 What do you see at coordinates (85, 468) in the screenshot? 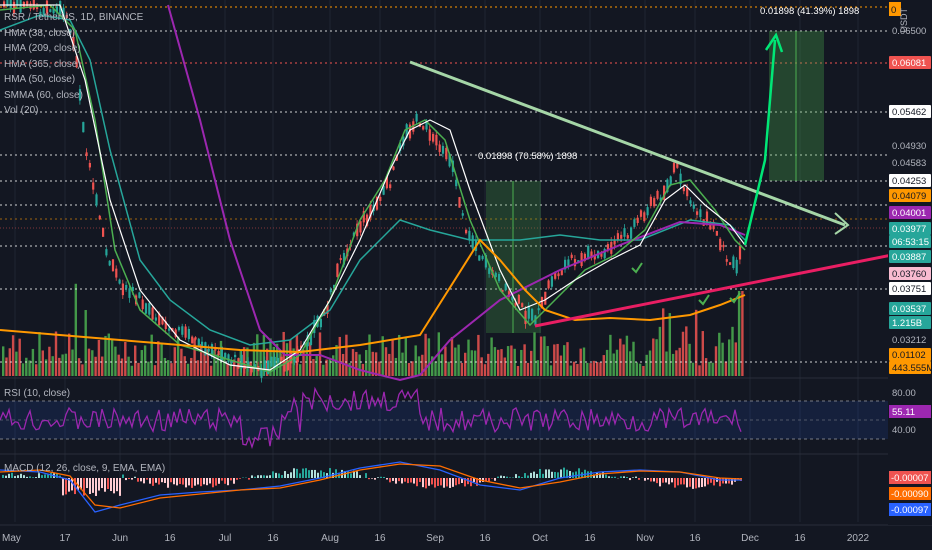
I see `macd-label: MACD (12, 26, close, 9, EMA, EMA)` at bounding box center [85, 468].